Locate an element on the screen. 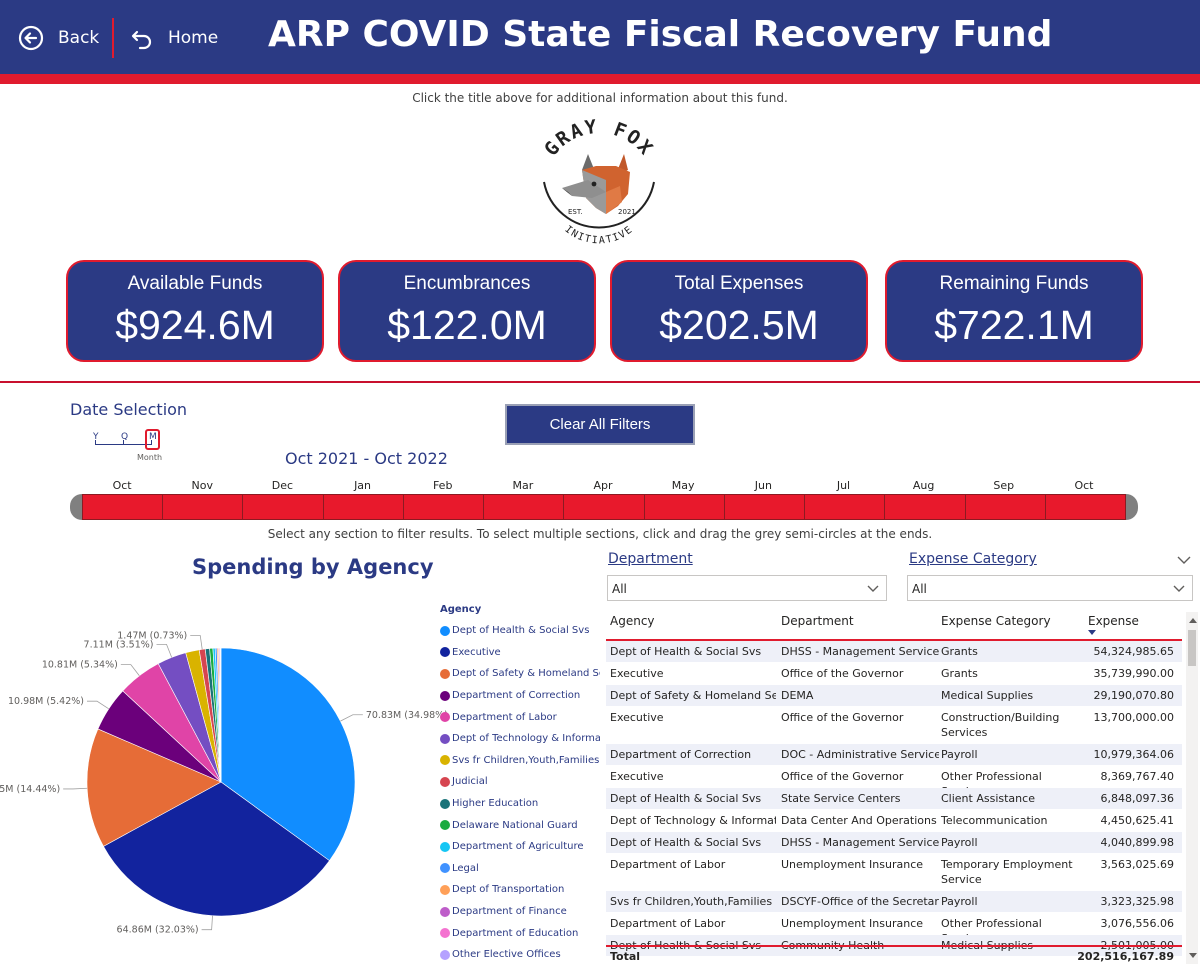  table-scrollbar is located at coordinates (1192, 788).